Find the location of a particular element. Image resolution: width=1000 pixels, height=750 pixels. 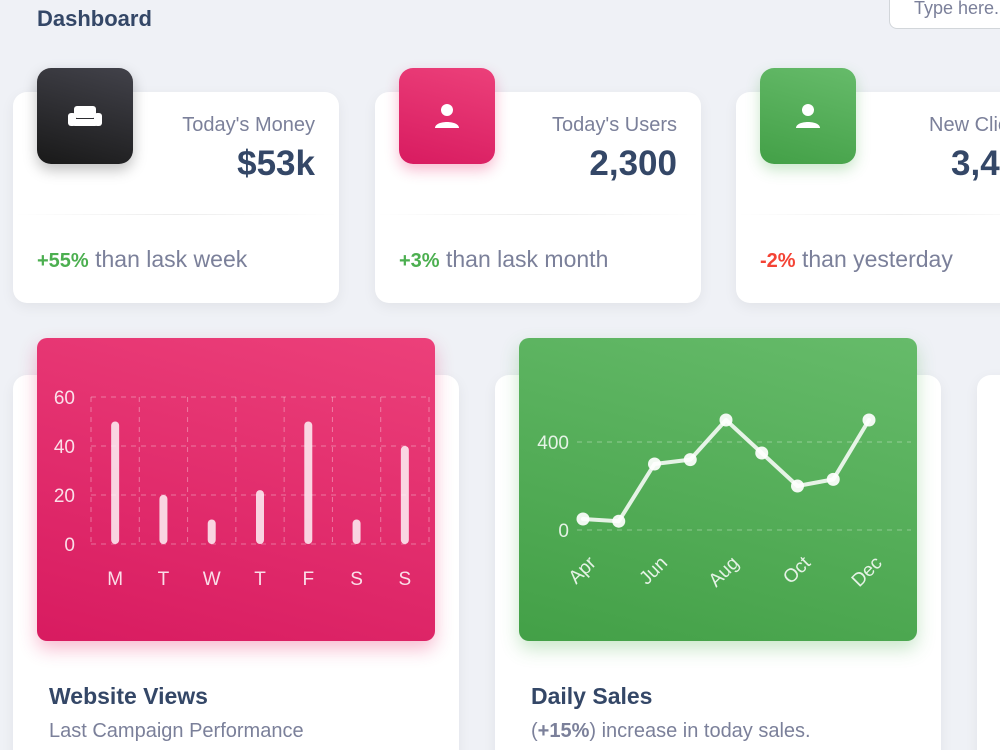

y-tick-label: 20 is located at coordinates (64, 496).